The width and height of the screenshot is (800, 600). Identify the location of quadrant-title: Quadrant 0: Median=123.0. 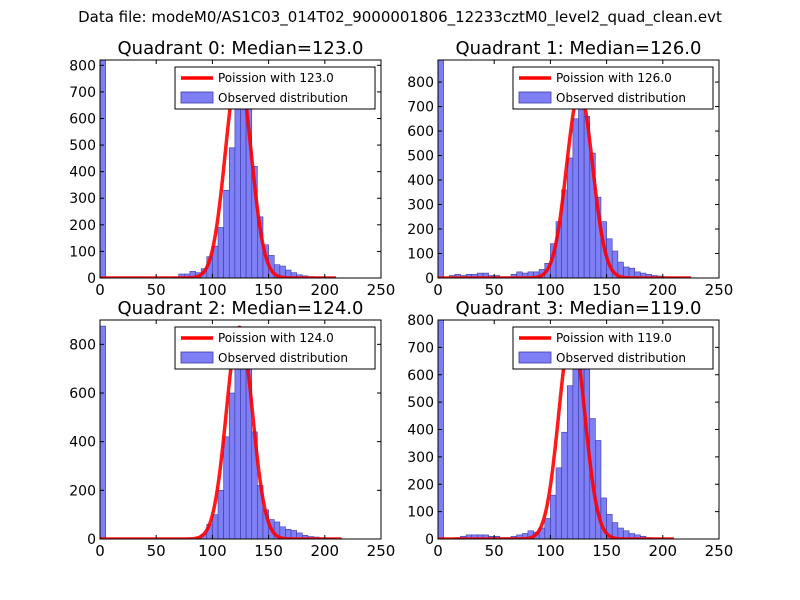
(241, 48).